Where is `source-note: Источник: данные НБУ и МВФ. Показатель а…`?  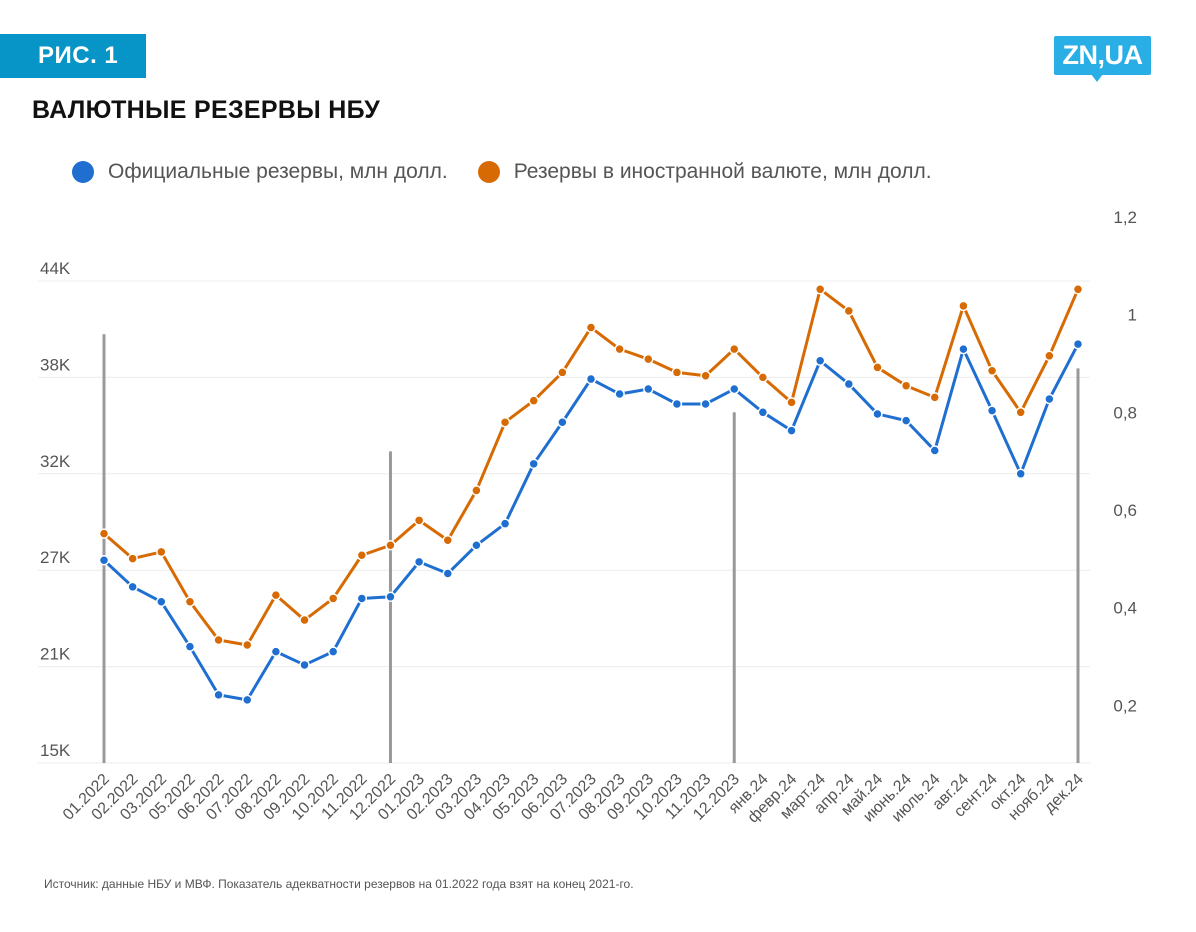
source-note: Источник: данные НБУ и МВФ. Показатель а… is located at coordinates (339, 884).